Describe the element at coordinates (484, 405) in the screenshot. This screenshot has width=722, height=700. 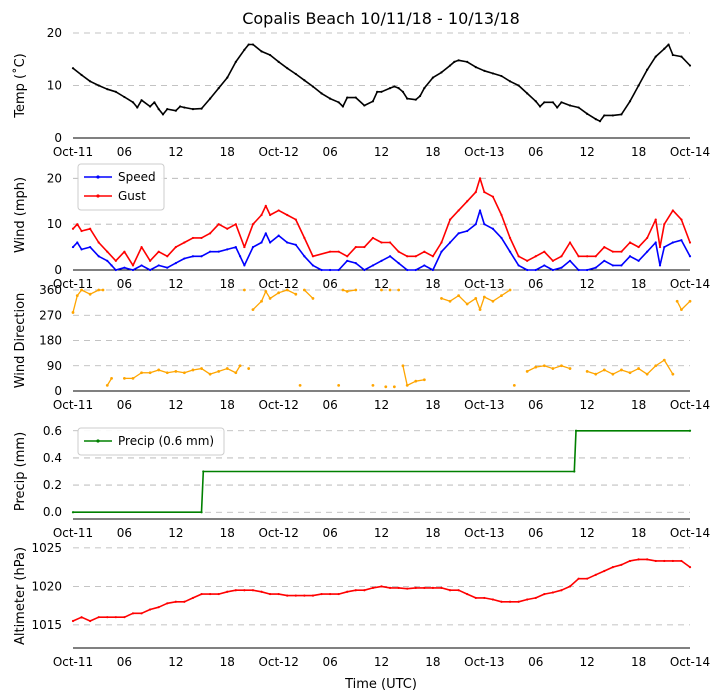
I see `direction-xtick-label: Oct-13` at that location.